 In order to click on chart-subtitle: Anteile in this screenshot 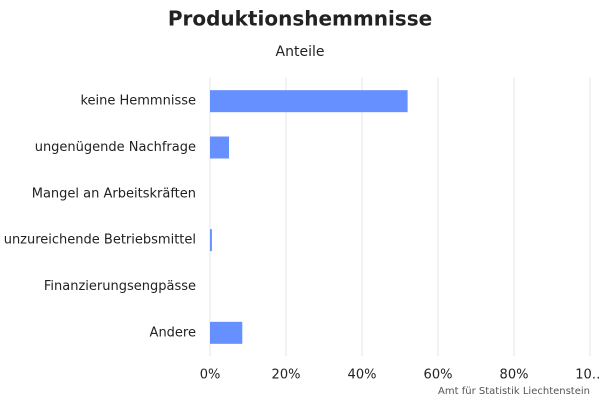, I will do `click(300, 52)`.